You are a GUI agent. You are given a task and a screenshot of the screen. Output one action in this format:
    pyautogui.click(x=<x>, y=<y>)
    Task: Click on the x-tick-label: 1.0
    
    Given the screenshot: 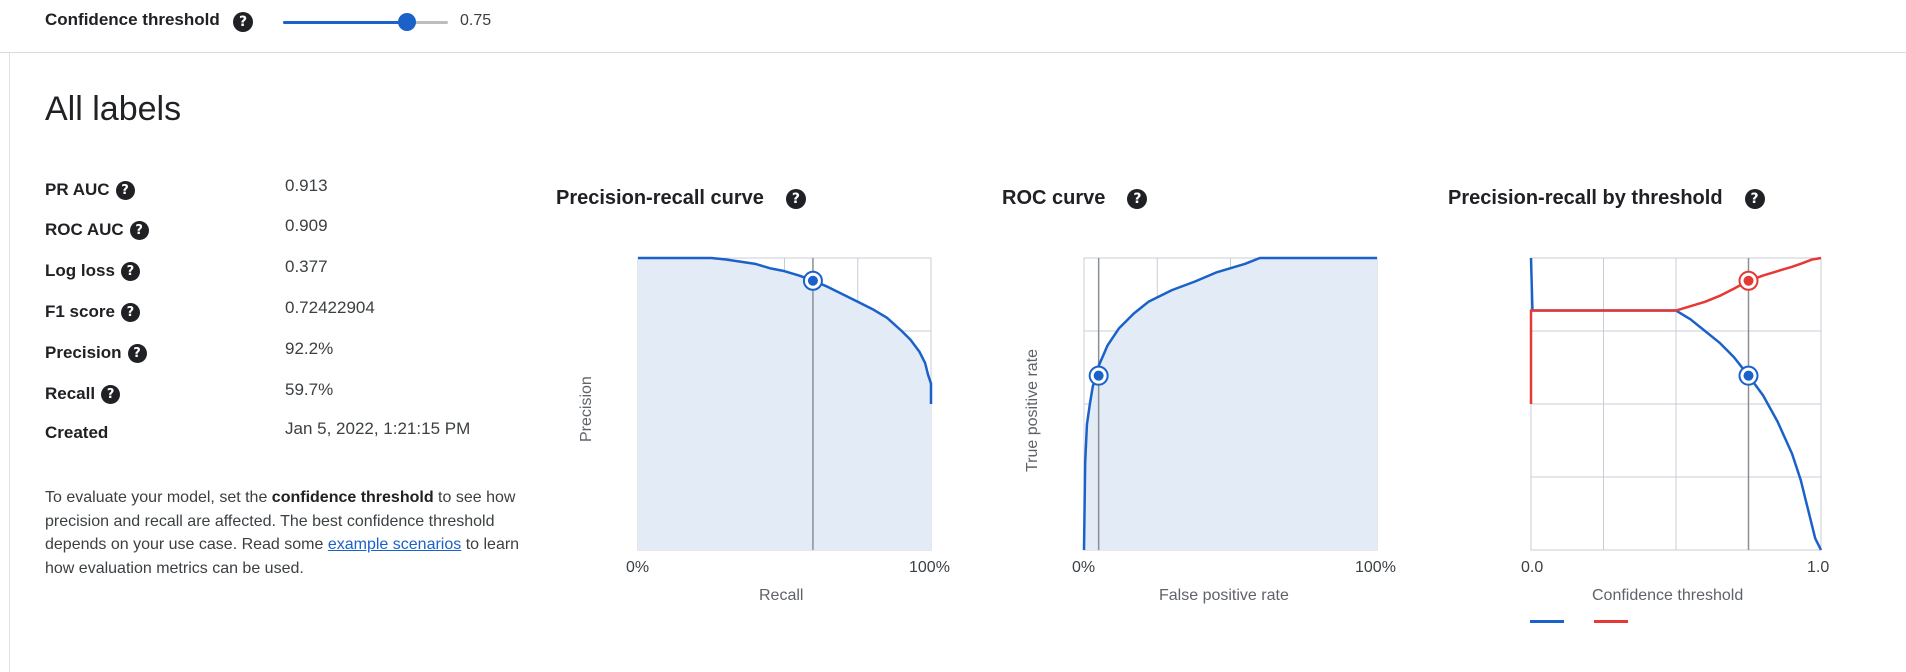 What is the action you would take?
    pyautogui.click(x=1818, y=567)
    